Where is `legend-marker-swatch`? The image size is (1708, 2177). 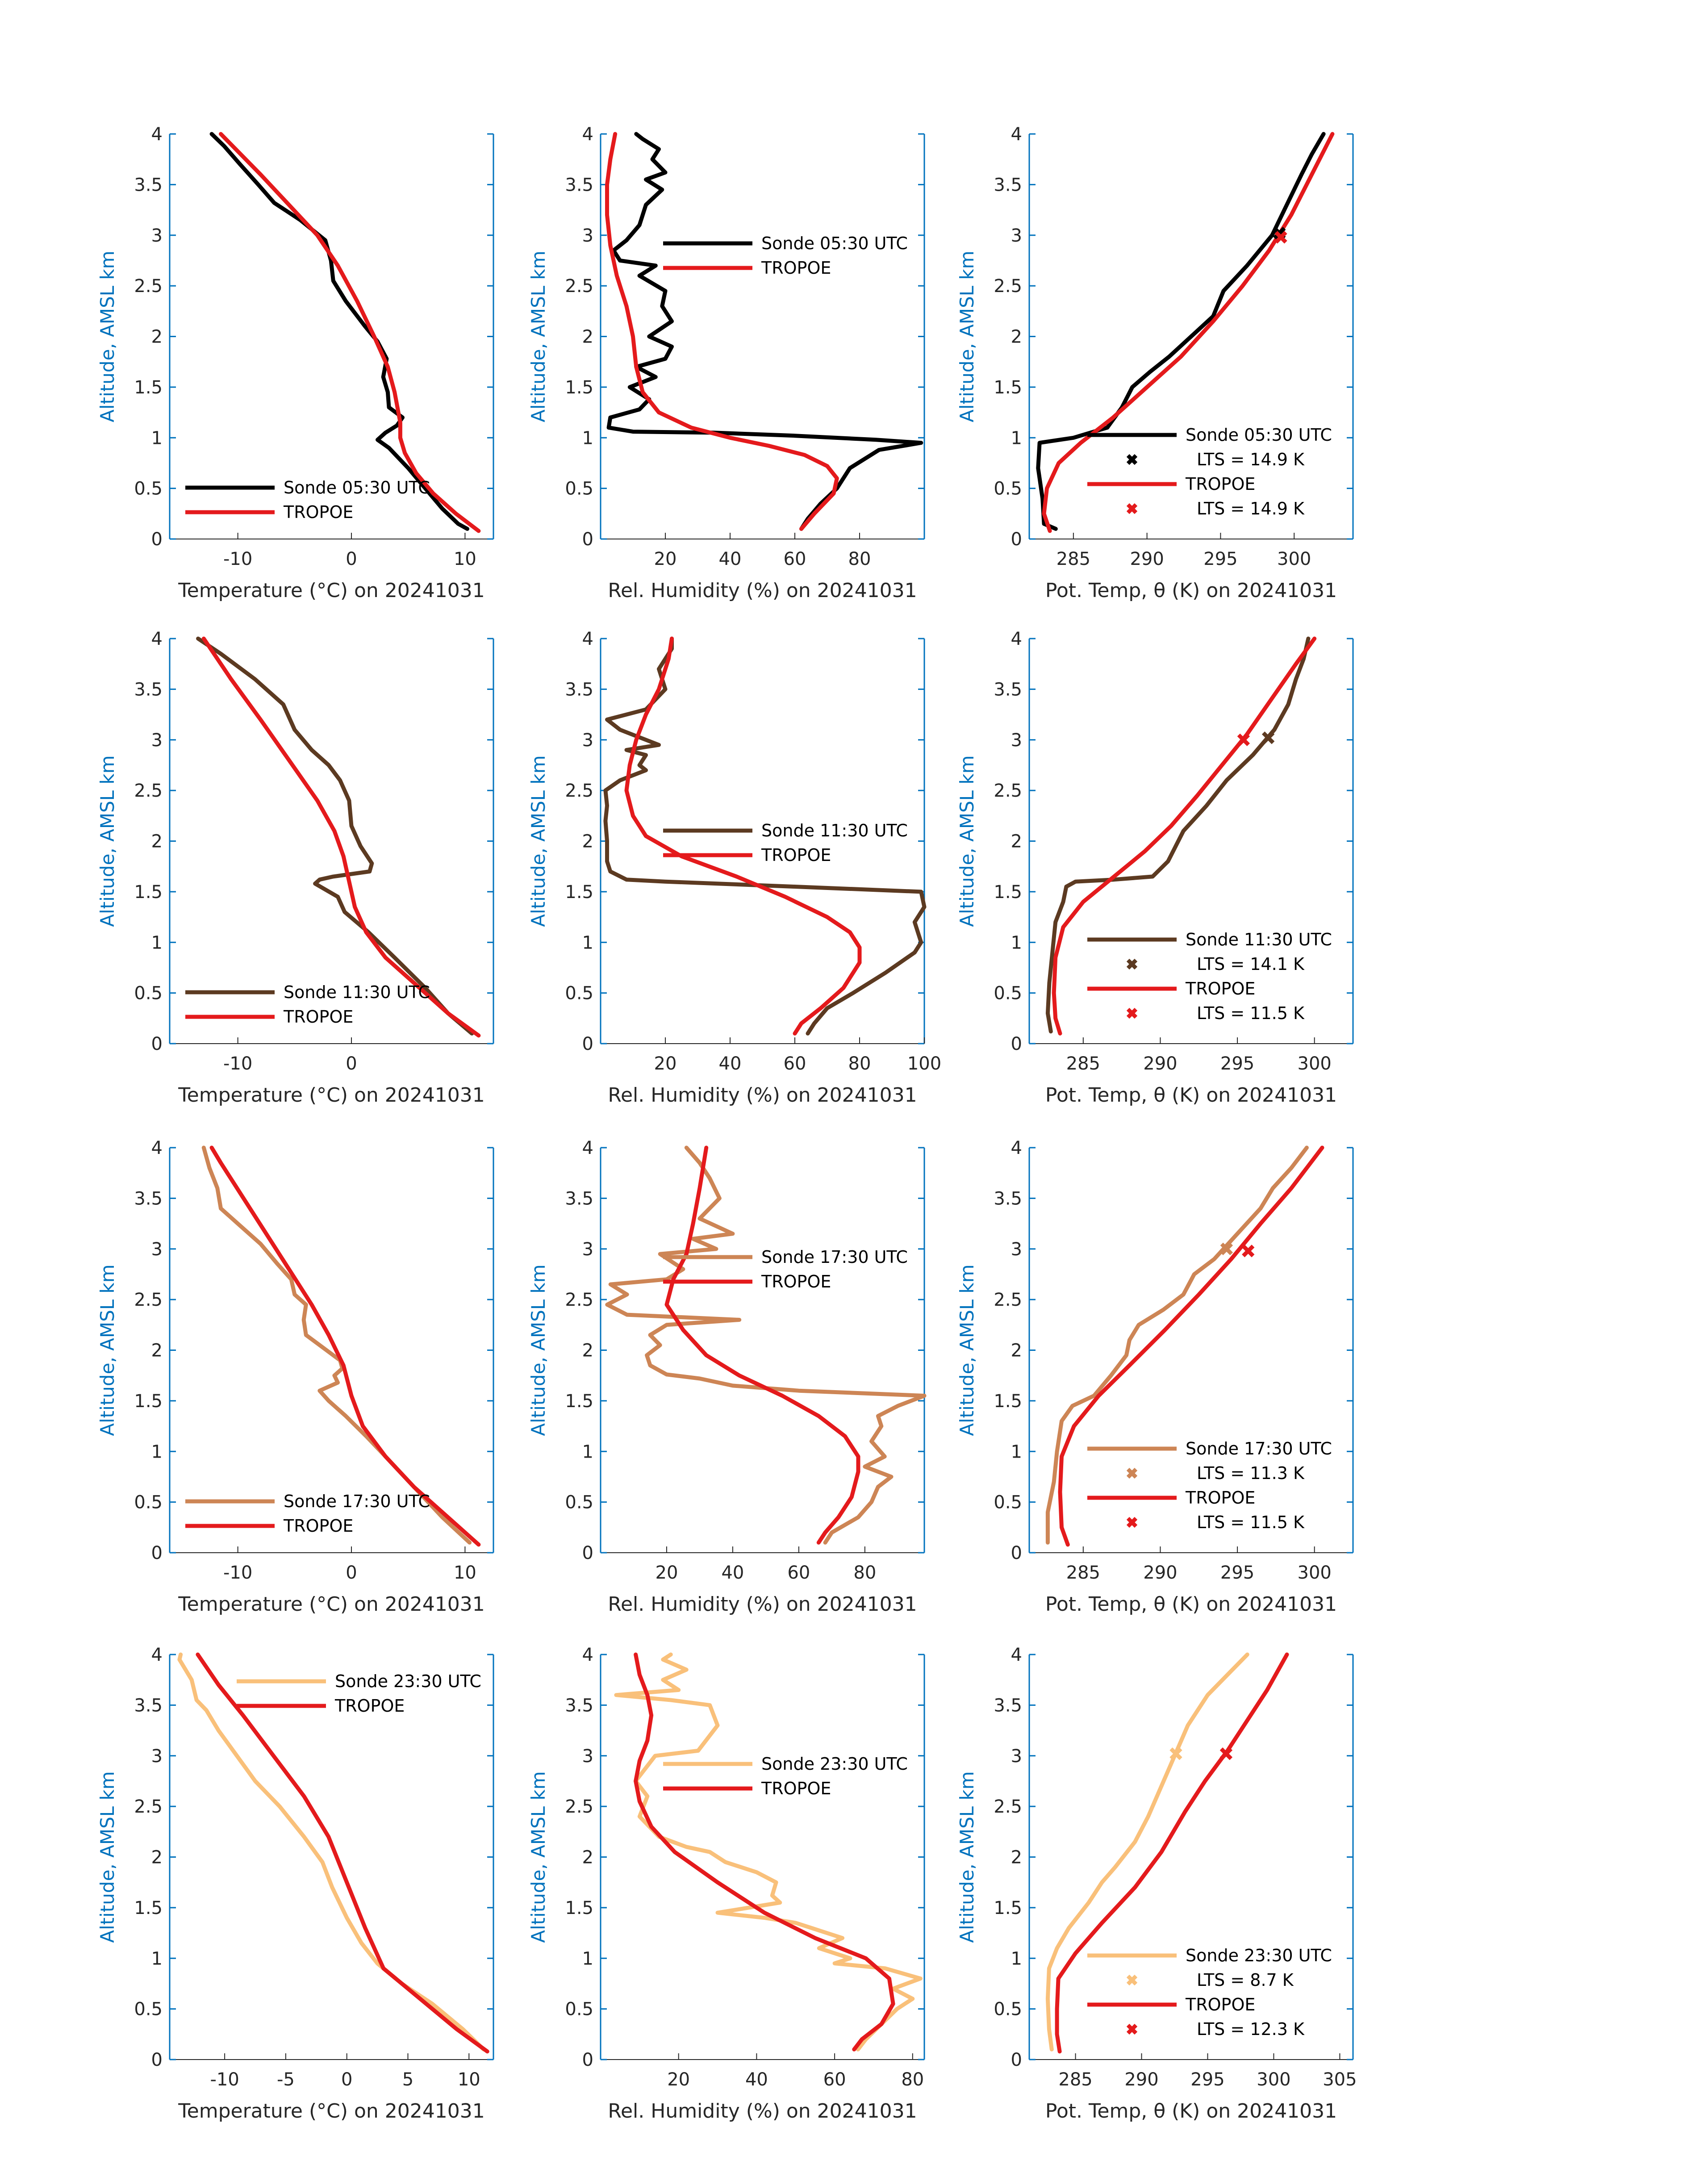 legend-marker-swatch is located at coordinates (1132, 1473).